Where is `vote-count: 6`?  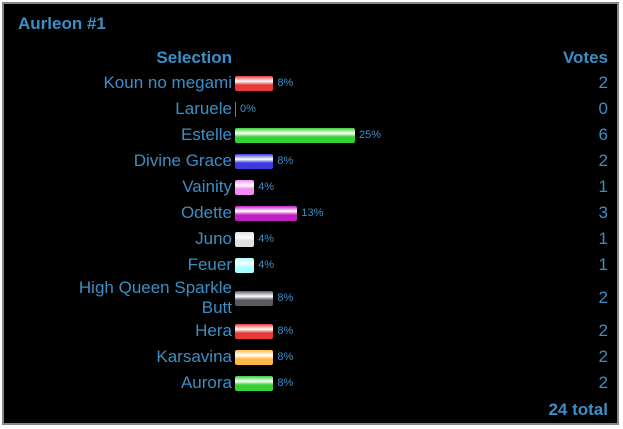 vote-count: 6 is located at coordinates (603, 134).